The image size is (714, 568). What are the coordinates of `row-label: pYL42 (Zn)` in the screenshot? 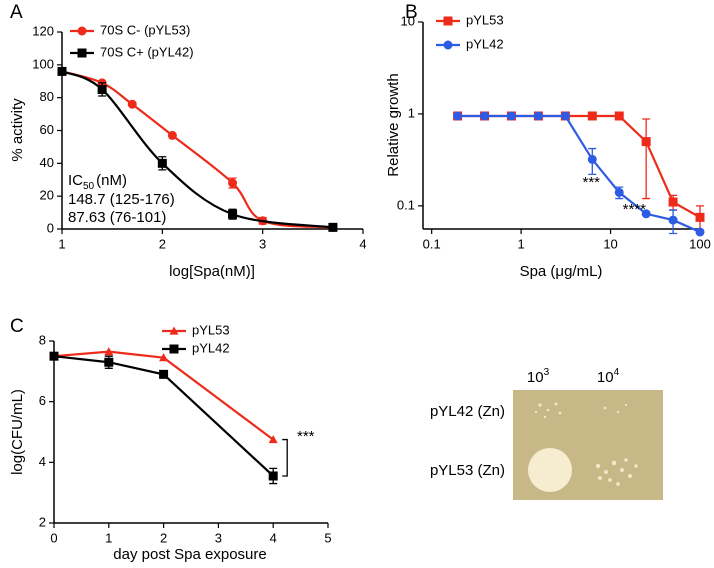 It's located at (467, 411).